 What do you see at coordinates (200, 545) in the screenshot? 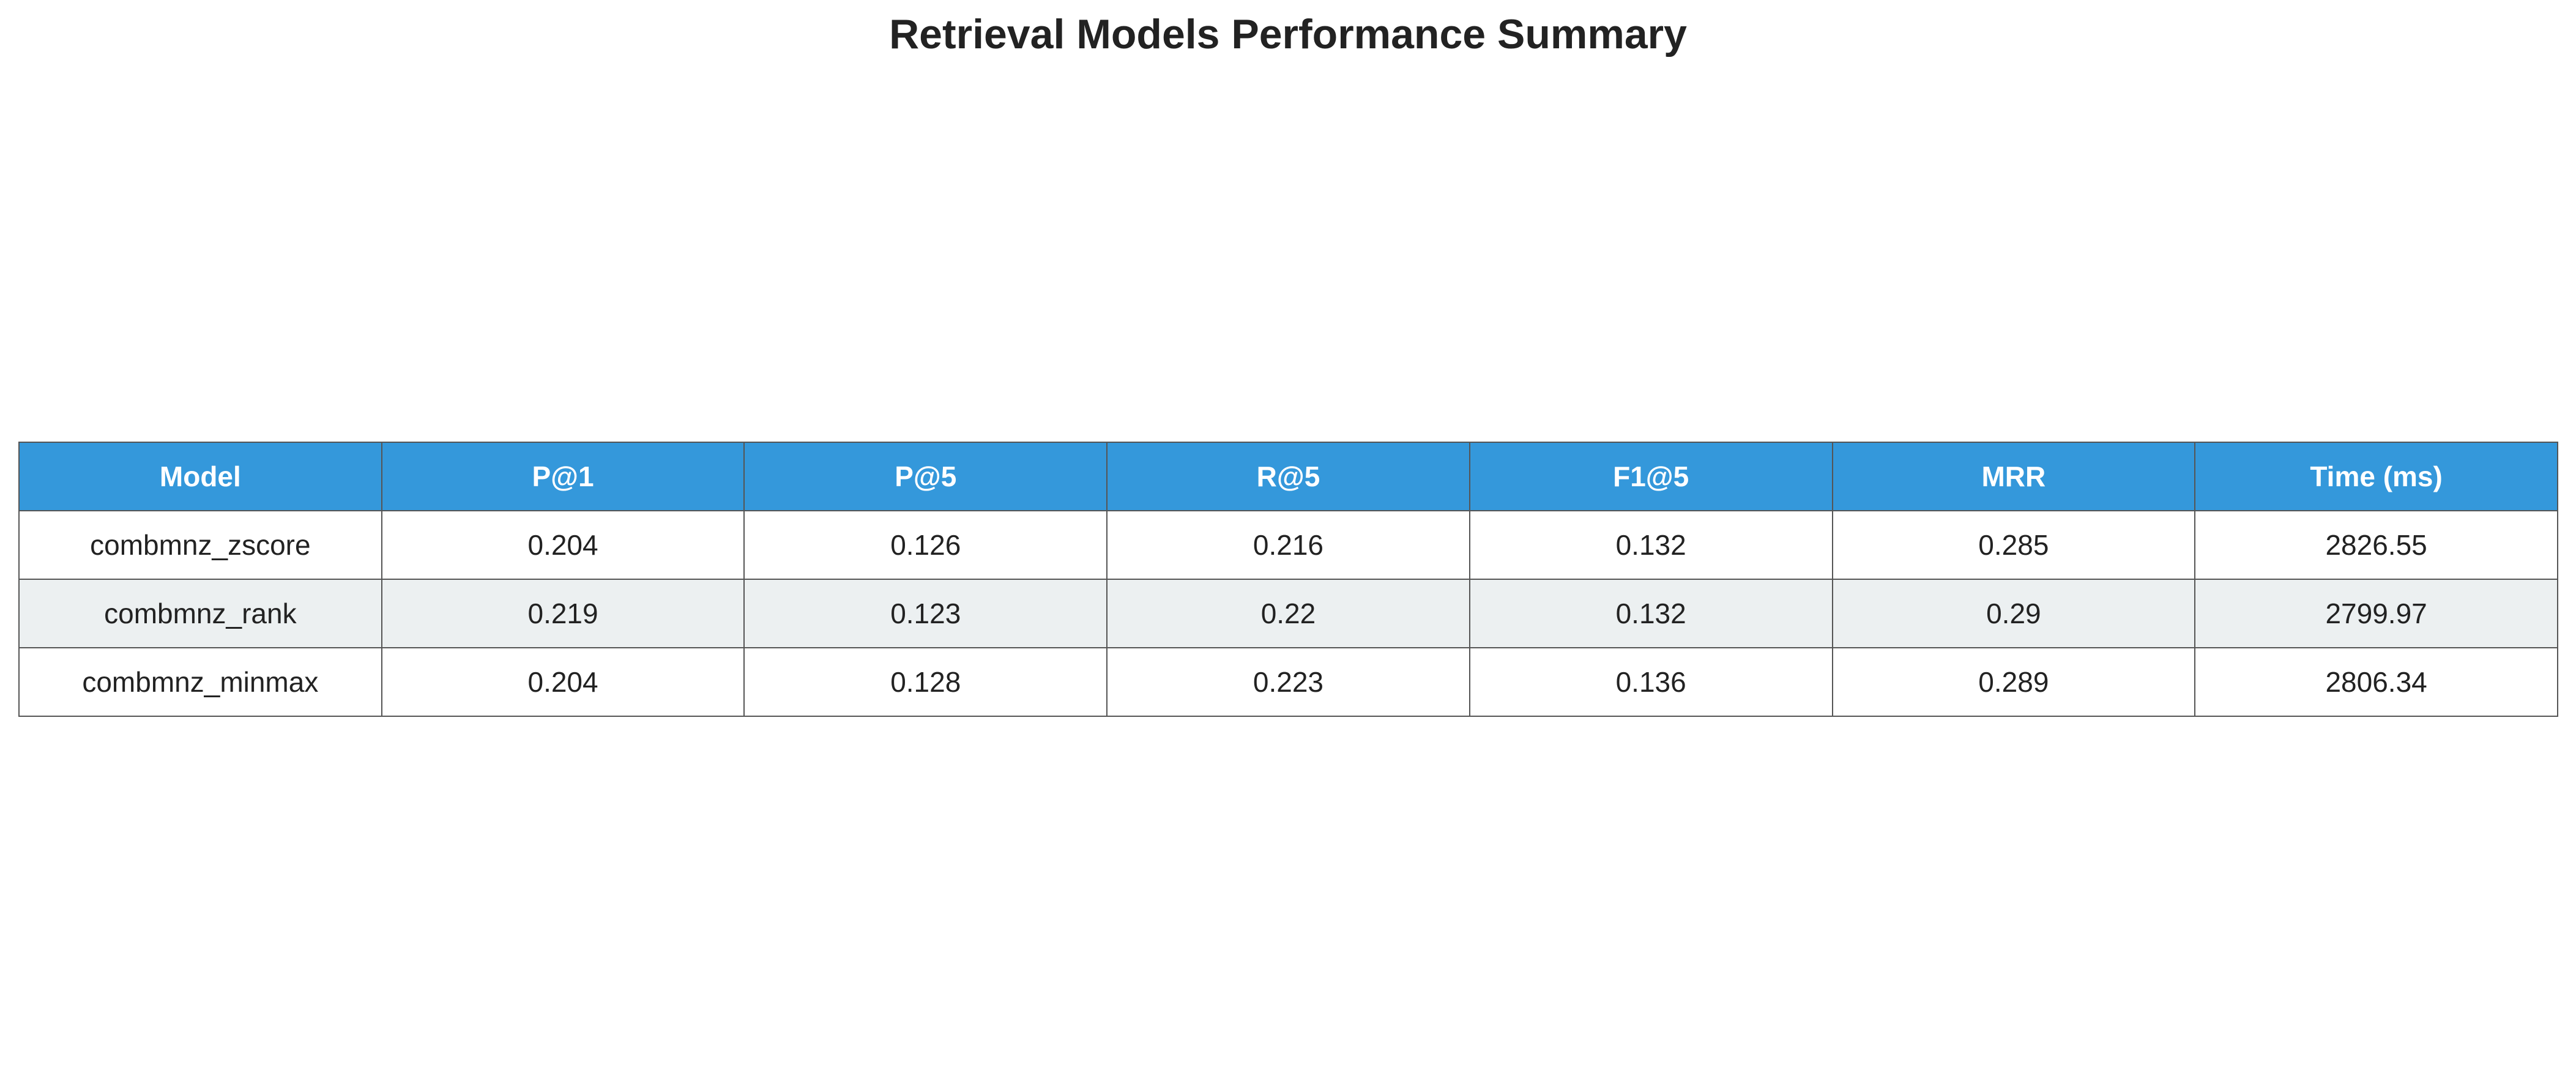
I see `cell-model: combmnz_zscore` at bounding box center [200, 545].